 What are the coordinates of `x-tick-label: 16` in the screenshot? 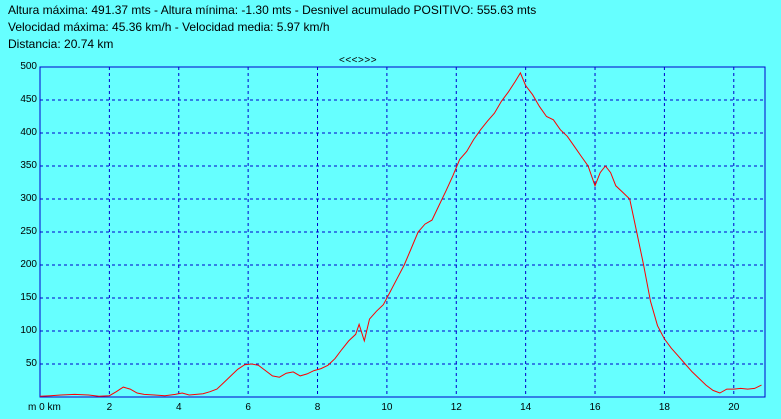 It's located at (595, 407).